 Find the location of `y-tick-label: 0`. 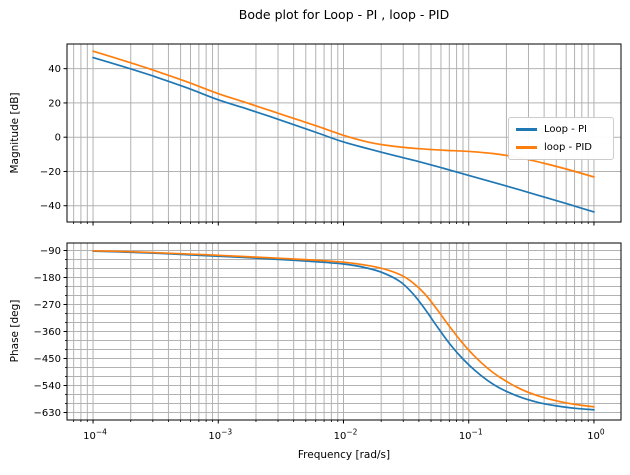

y-tick-label: 0 is located at coordinates (58, 138).